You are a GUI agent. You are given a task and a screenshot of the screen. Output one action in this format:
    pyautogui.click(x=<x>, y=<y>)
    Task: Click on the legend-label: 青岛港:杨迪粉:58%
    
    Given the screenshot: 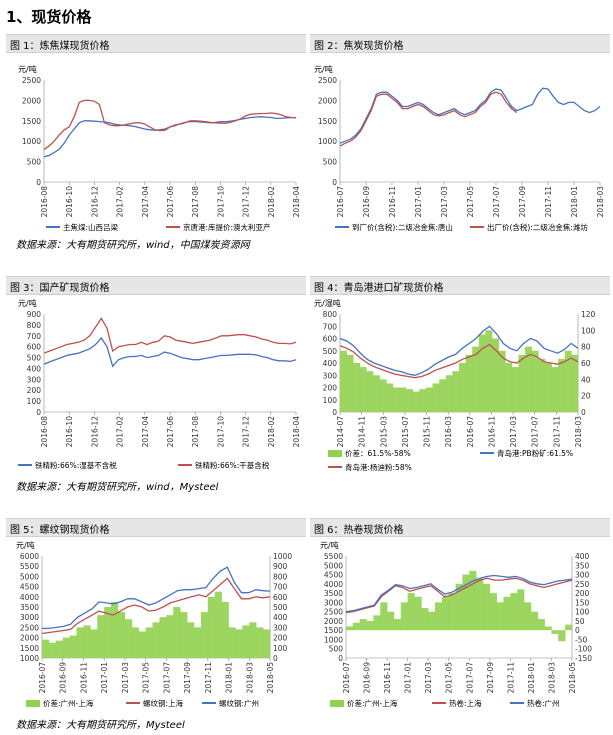 What is the action you would take?
    pyautogui.click(x=378, y=467)
    